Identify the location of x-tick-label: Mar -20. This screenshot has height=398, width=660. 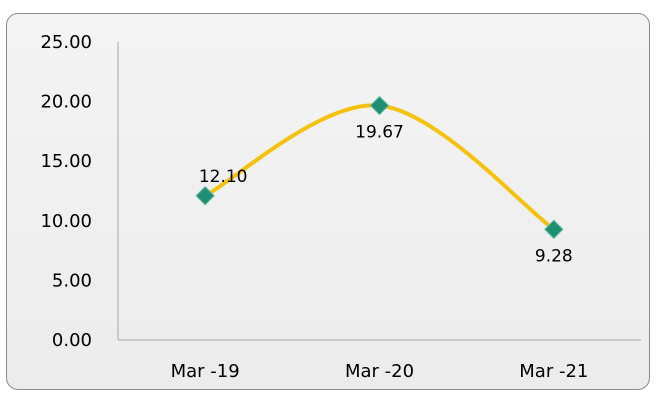
(379, 371).